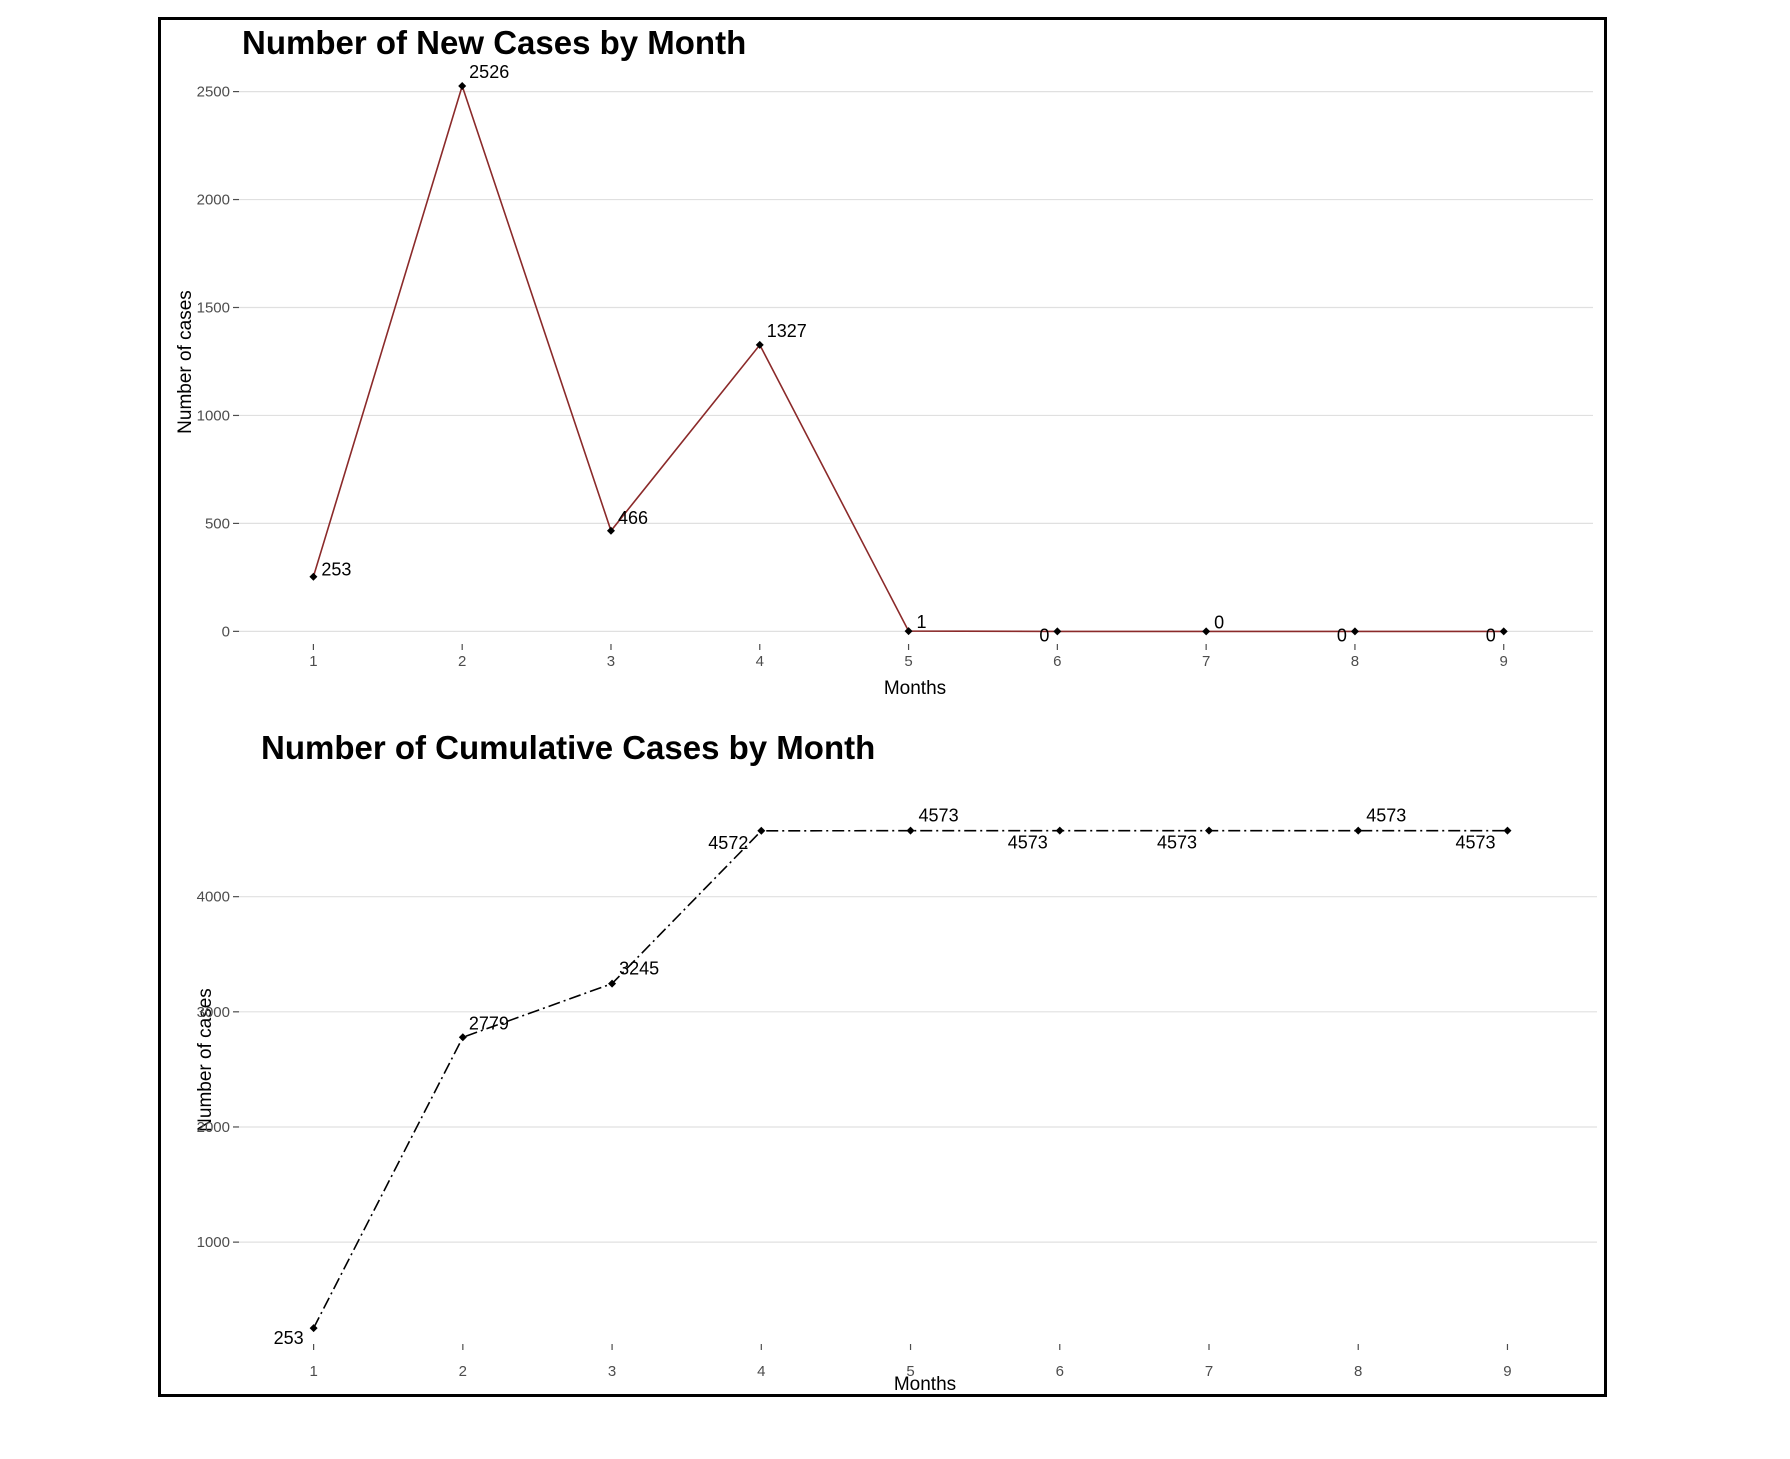 The height and width of the screenshot is (1459, 1790). I want to click on y-tick-label: 500, so click(217, 523).